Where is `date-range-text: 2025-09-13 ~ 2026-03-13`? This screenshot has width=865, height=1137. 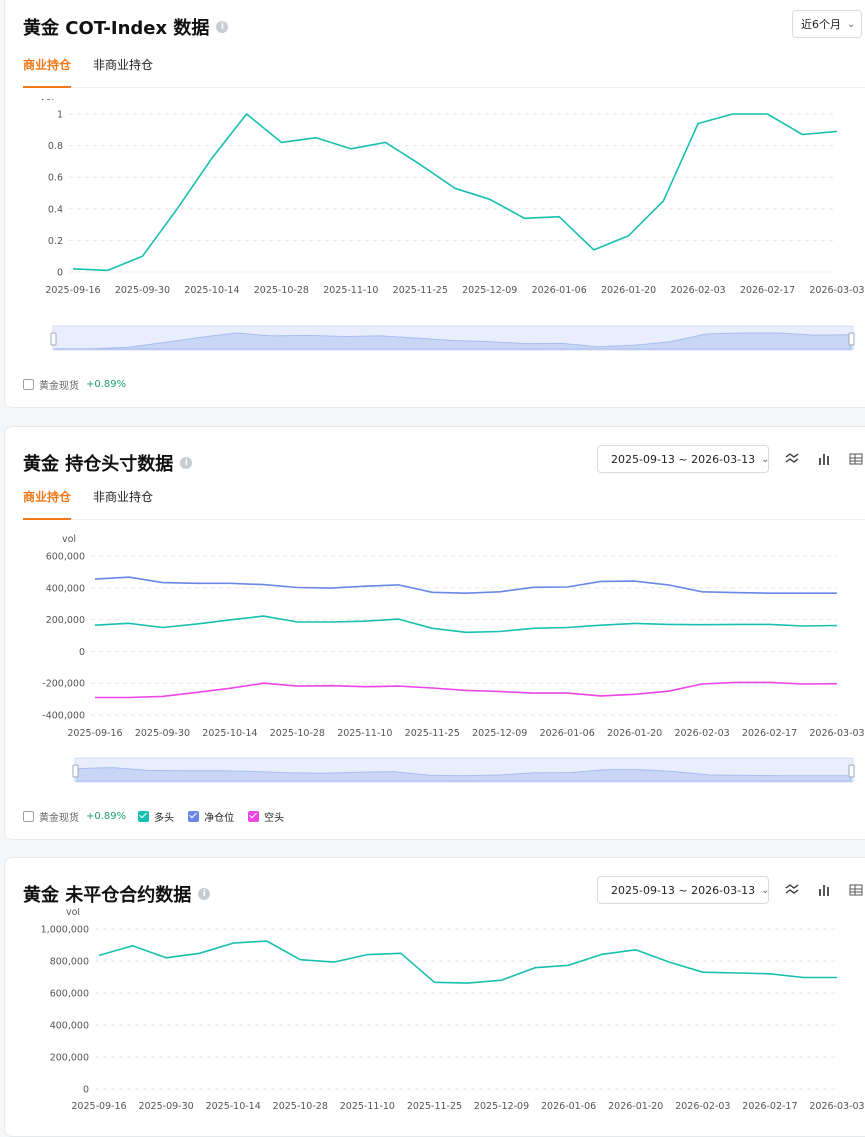 date-range-text: 2025-09-13 ~ 2026-03-13 is located at coordinates (683, 890).